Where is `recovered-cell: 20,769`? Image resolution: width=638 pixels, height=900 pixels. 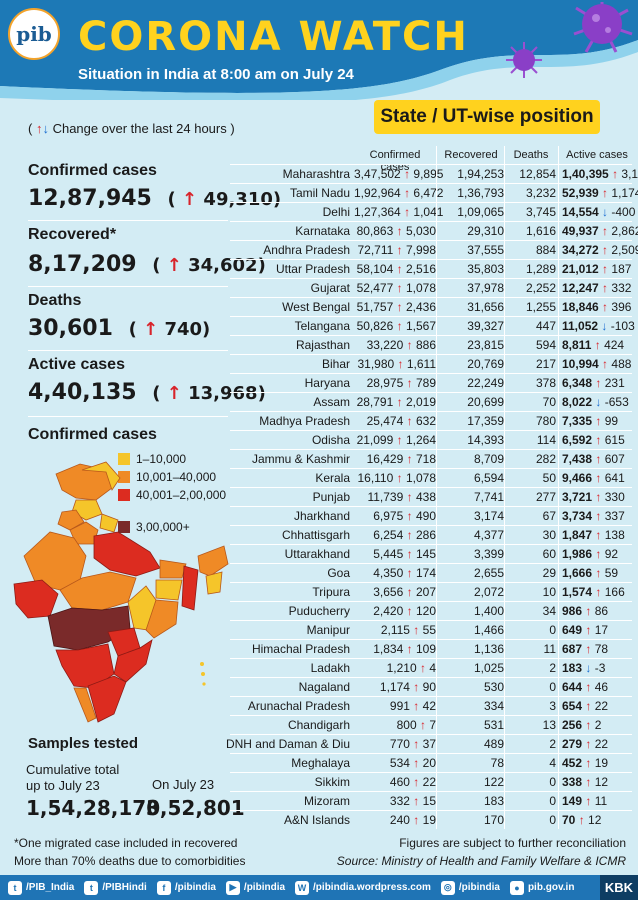
recovered-cell: 20,769 is located at coordinates (485, 364).